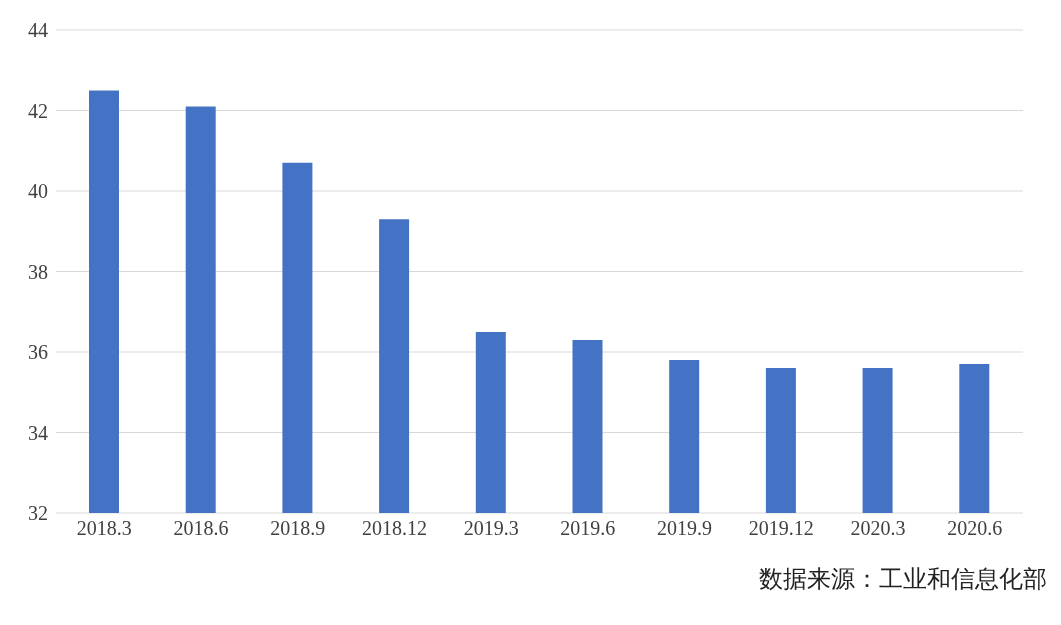 This screenshot has height=625, width=1061. What do you see at coordinates (38, 30) in the screenshot?
I see `y-tick-label: 44` at bounding box center [38, 30].